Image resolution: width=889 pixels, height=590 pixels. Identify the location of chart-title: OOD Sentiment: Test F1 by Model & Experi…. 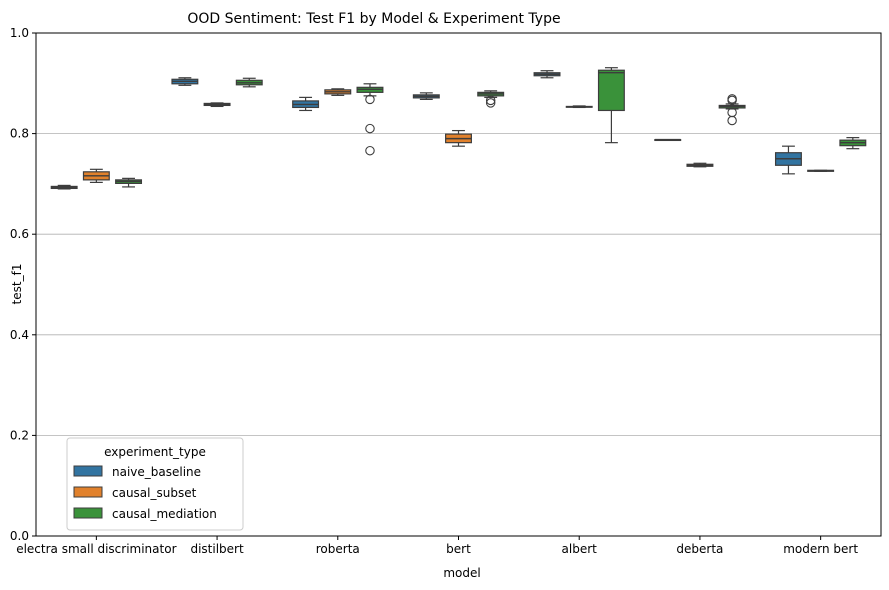
(373, 19).